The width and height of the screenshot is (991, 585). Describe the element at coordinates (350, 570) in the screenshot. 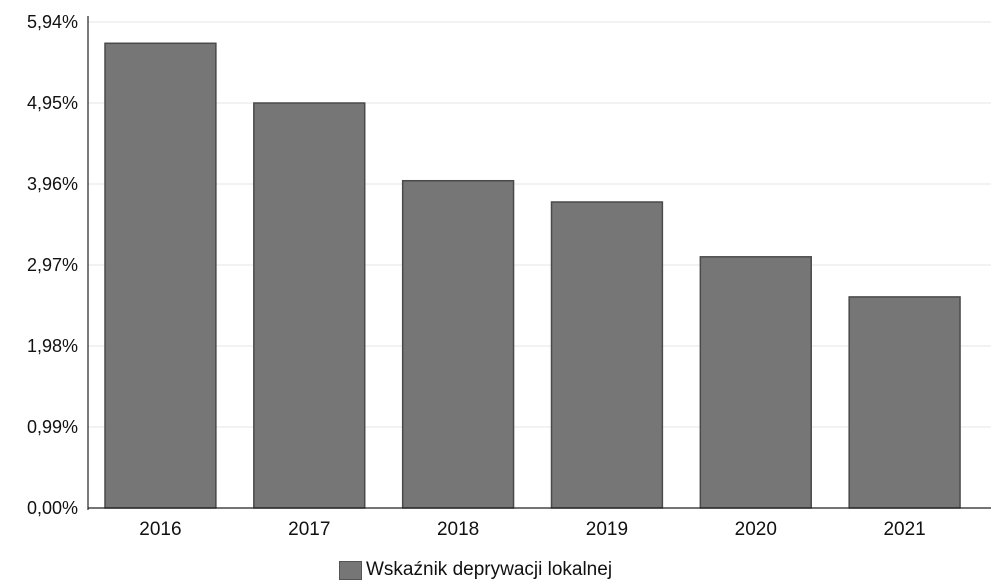

I see `legend-swatch` at that location.